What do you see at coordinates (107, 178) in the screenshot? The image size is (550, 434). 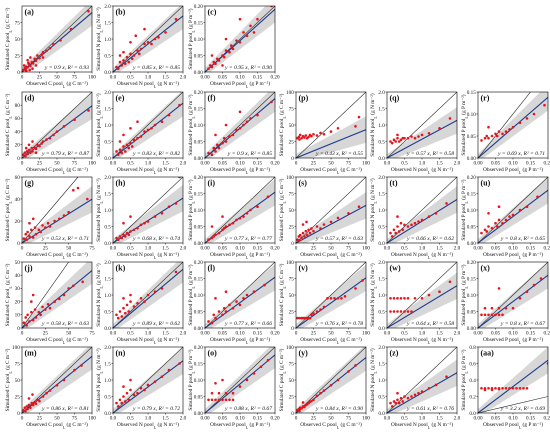 I see `y-tick-label: 2.0` at bounding box center [107, 178].